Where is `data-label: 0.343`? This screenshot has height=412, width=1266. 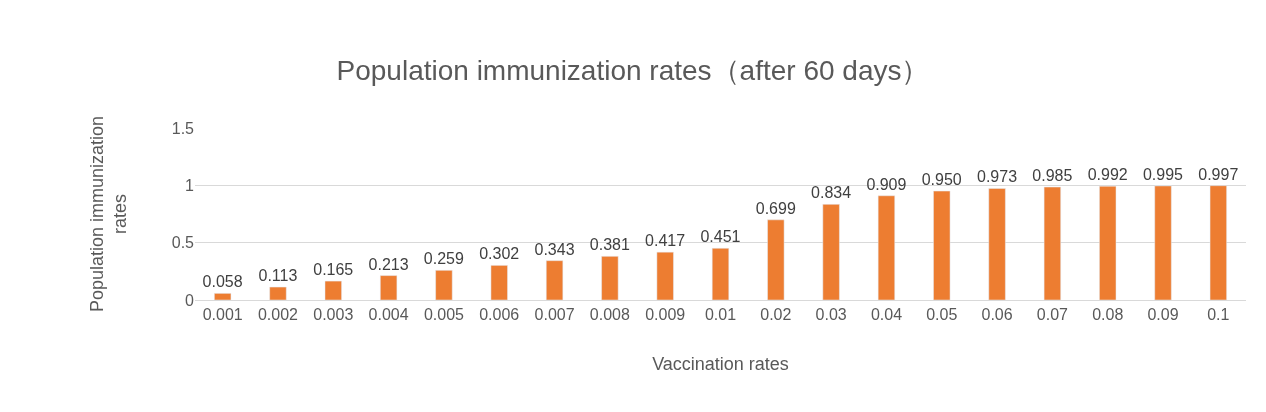
data-label: 0.343 is located at coordinates (554, 249).